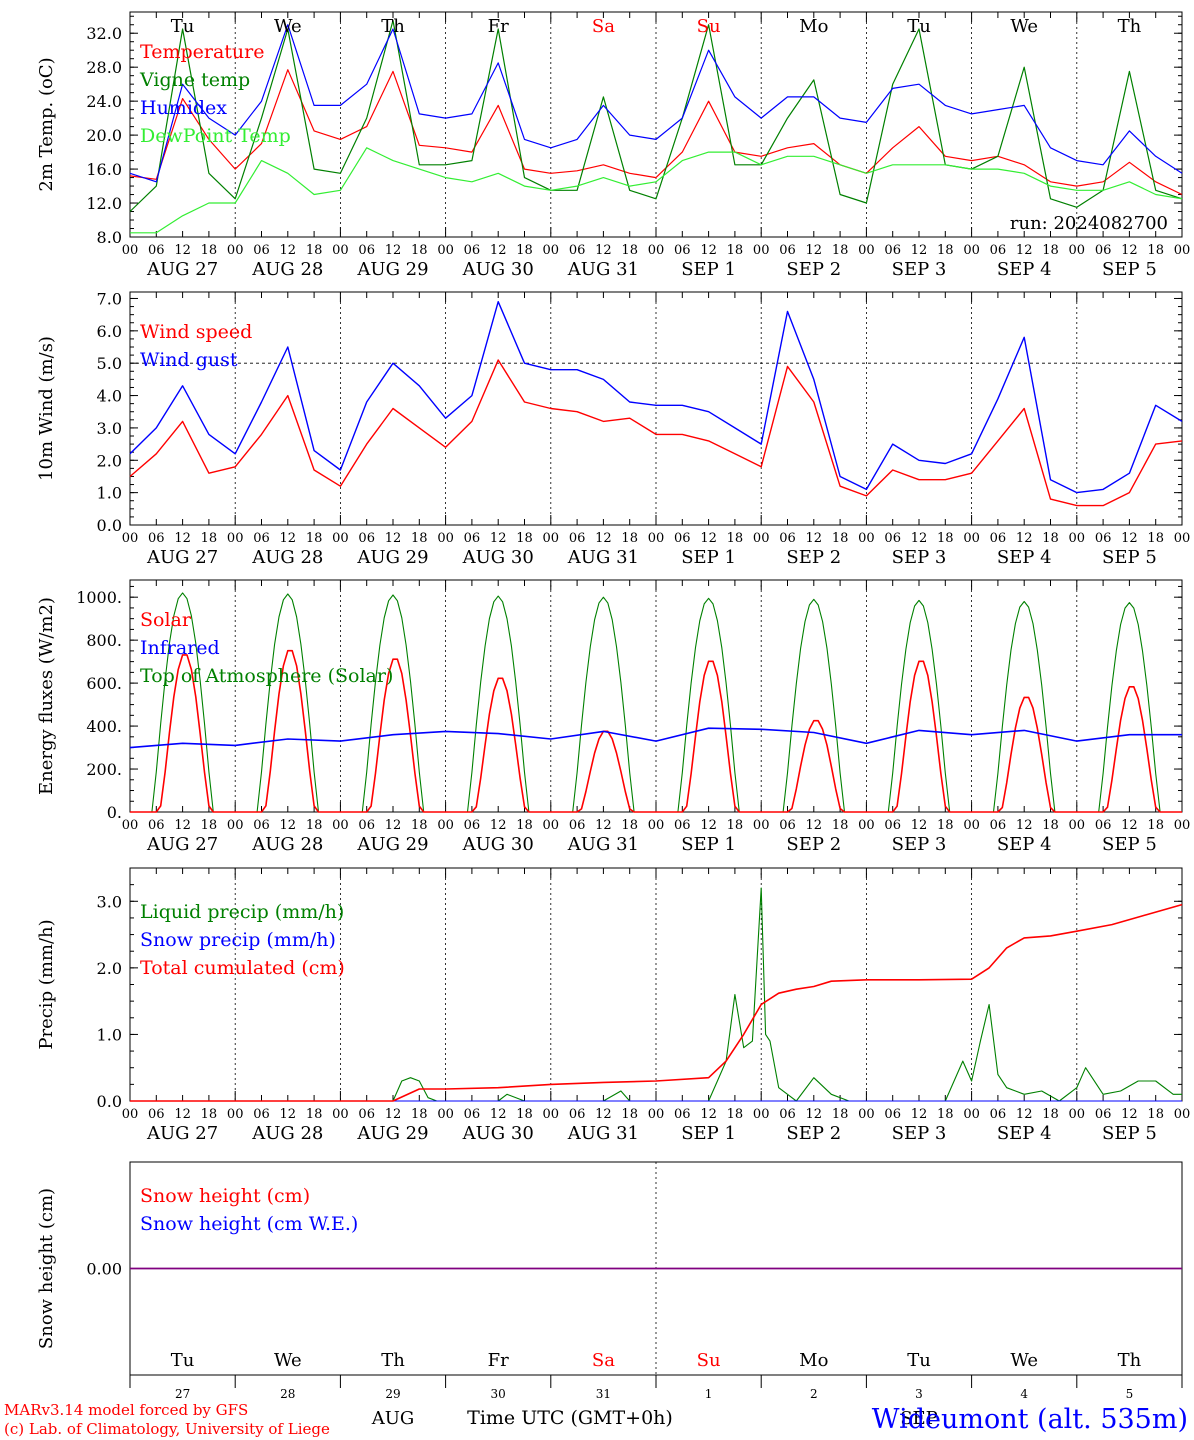  What do you see at coordinates (109, 331) in the screenshot?
I see `y-tick-label: 6.0` at bounding box center [109, 331].